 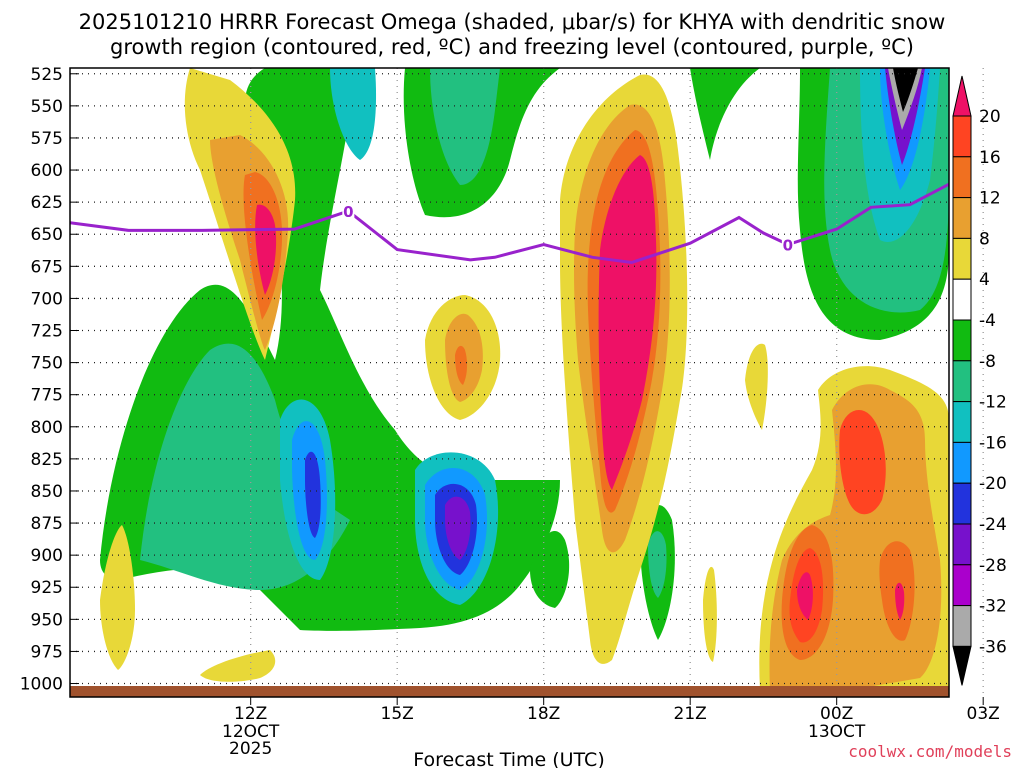 I want to click on x-axis-title: Forecast Time (UTC), so click(x=508, y=758).